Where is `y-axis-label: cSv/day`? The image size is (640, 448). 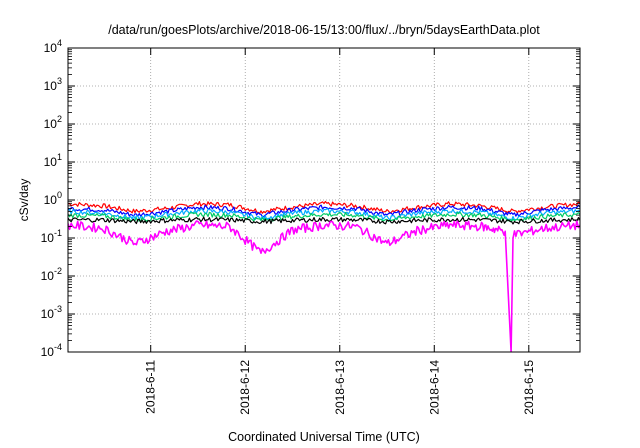 y-axis-label: cSv/day is located at coordinates (24, 200).